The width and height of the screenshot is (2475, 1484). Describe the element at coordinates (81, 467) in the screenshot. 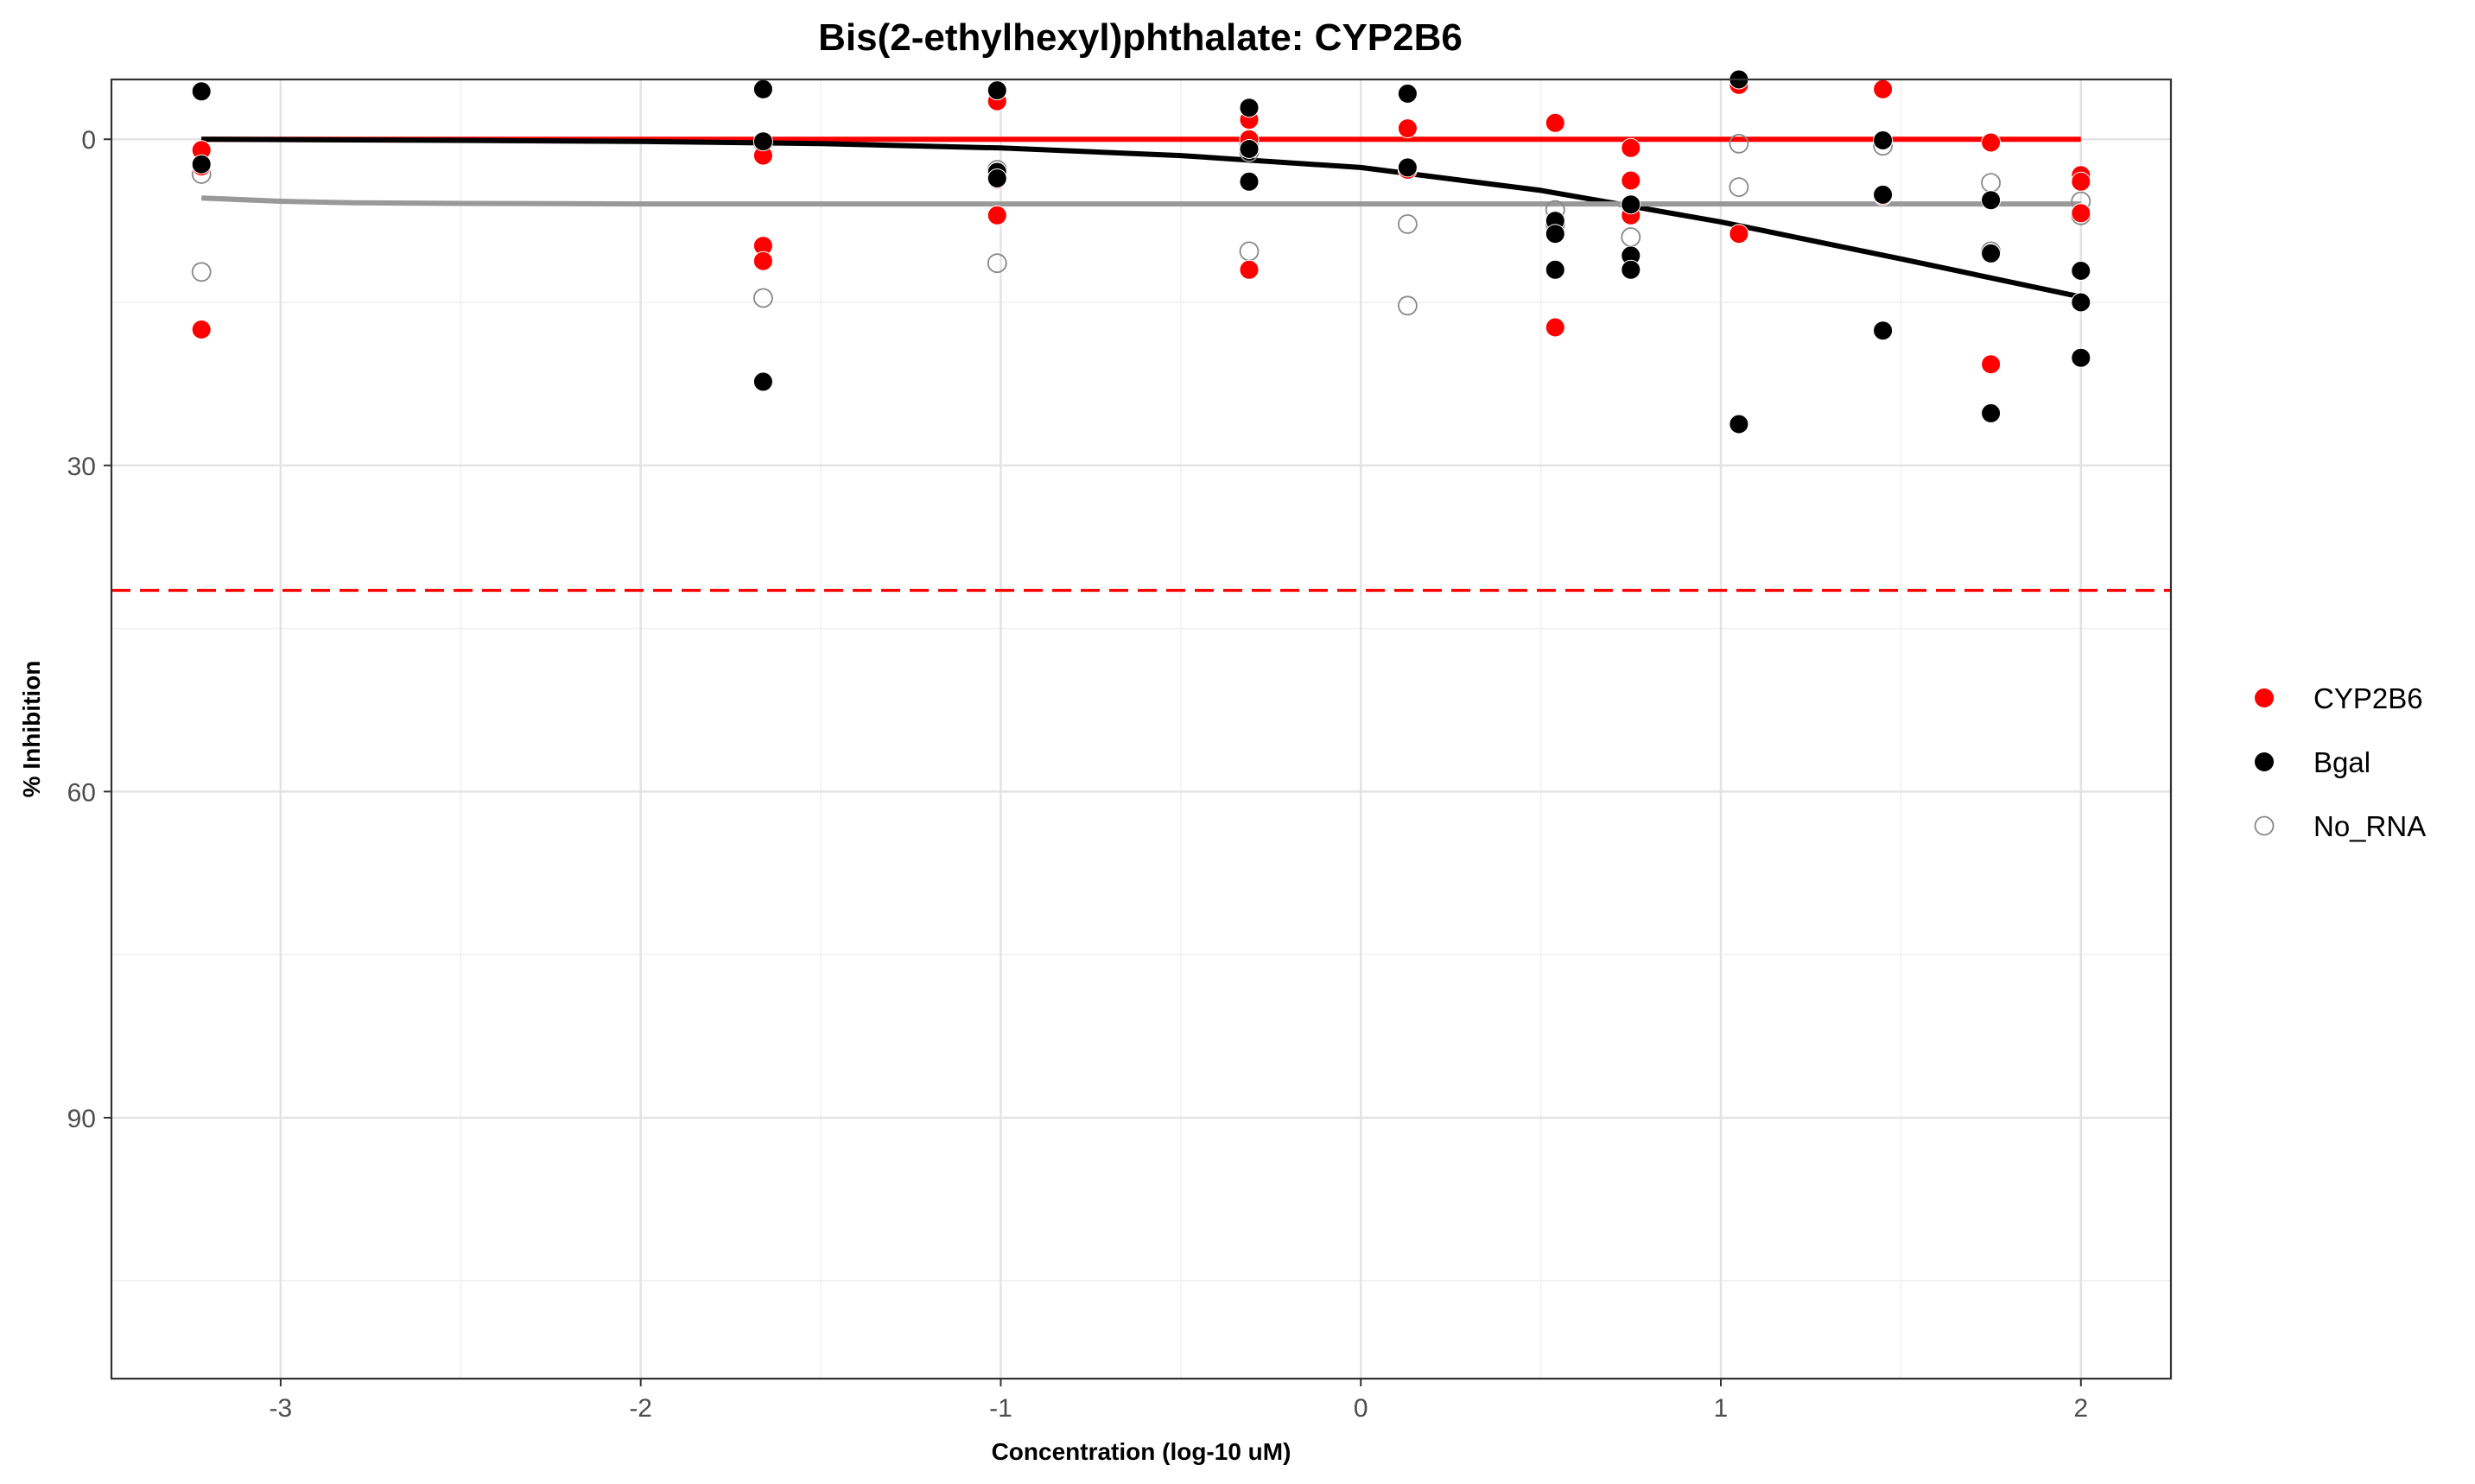

I see `y-tick-label: 30` at that location.